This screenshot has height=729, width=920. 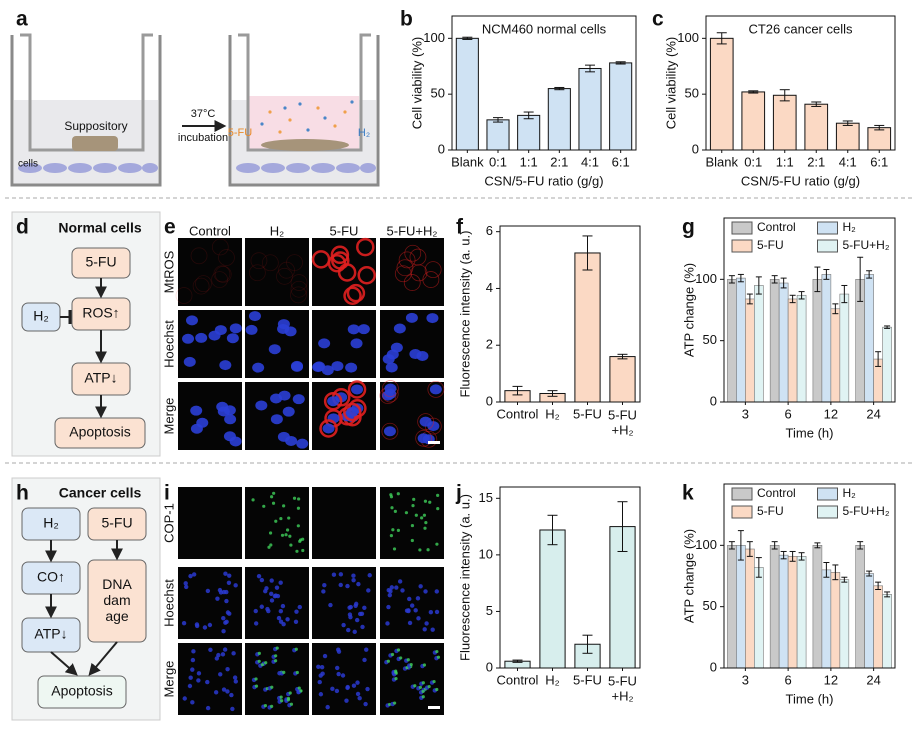 I want to click on panel-label: d, so click(x=22, y=227).